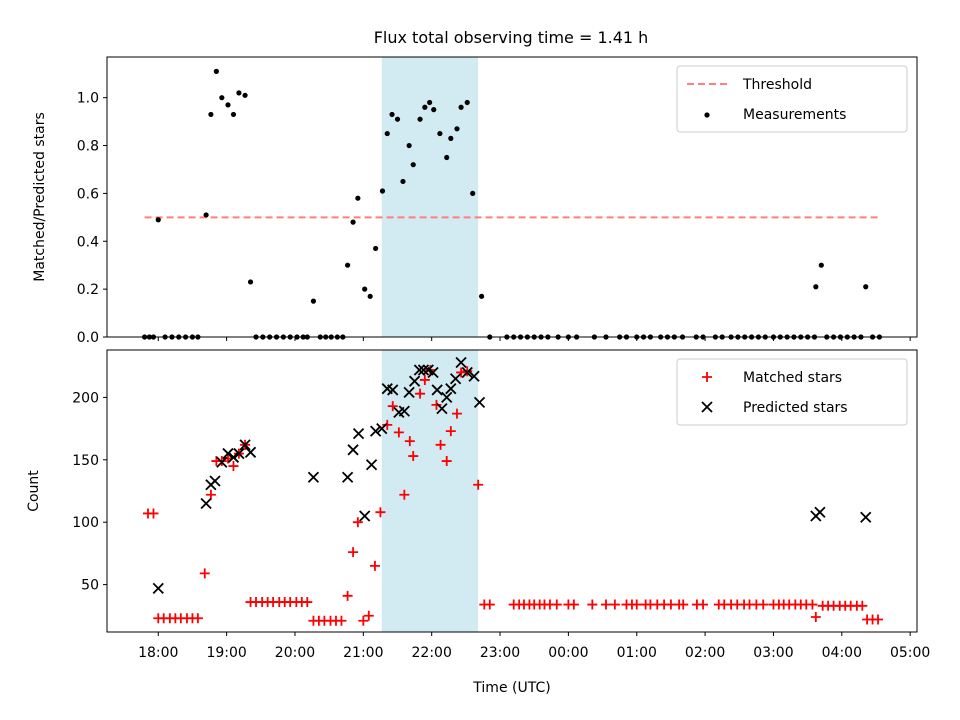 This screenshot has height=720, width=960. What do you see at coordinates (910, 653) in the screenshot?
I see `x-tick-label: 05:00` at bounding box center [910, 653].